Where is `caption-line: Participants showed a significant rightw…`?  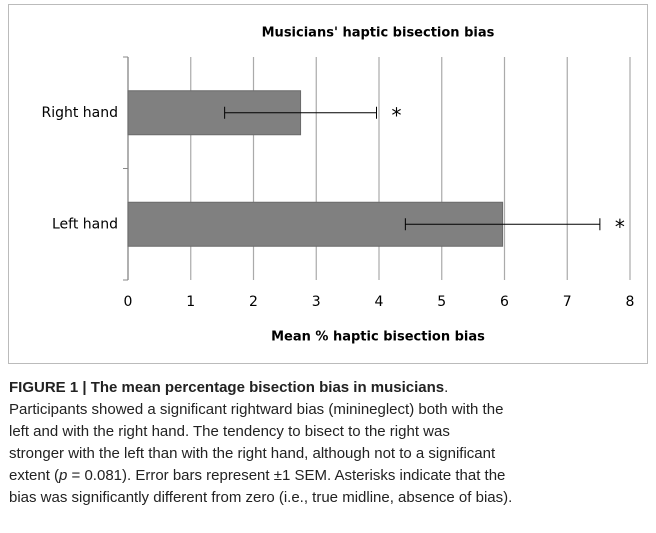 caption-line: Participants showed a significant rightw… is located at coordinates (331, 410).